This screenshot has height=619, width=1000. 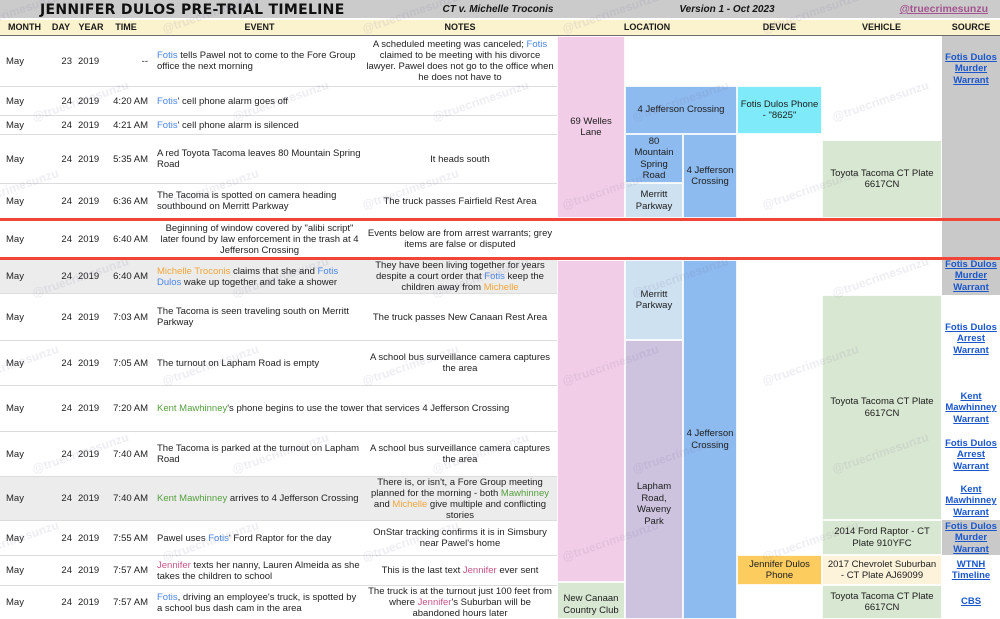 I want to click on loc-lapham: Lapham Road, Waveny Park, so click(x=654, y=479).